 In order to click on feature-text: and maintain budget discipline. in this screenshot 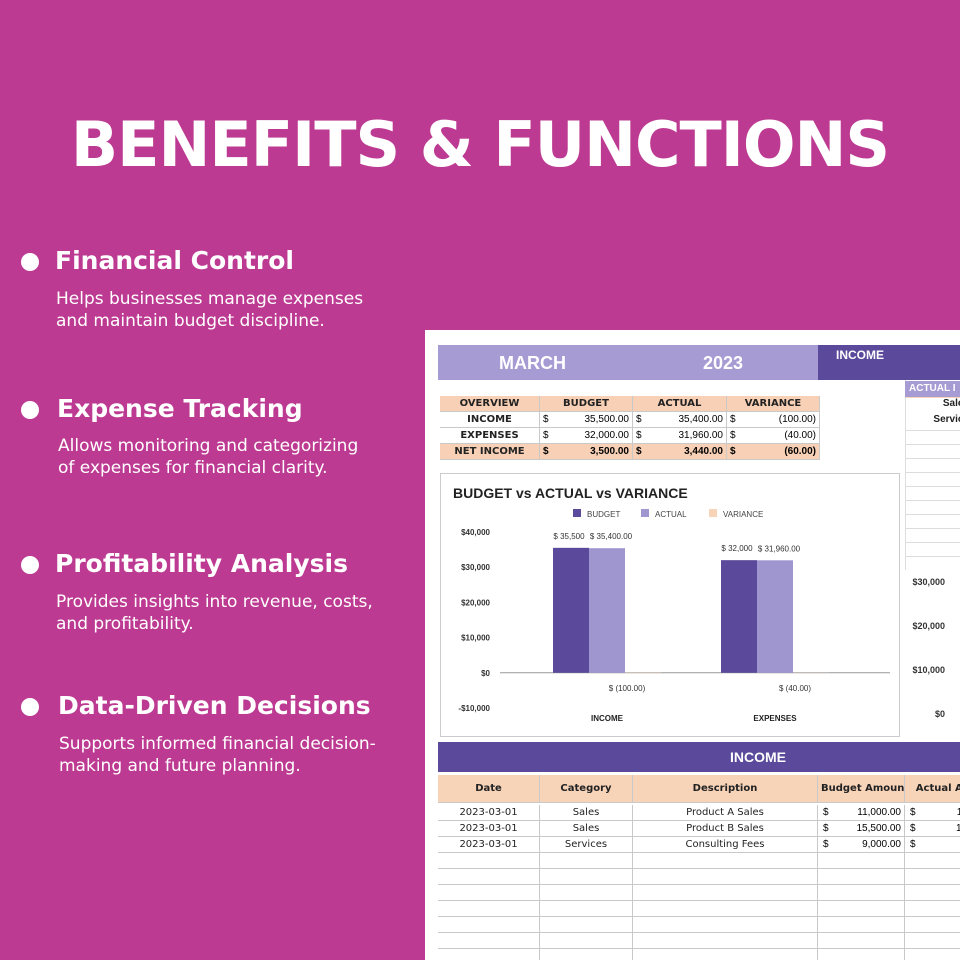, I will do `click(190, 321)`.